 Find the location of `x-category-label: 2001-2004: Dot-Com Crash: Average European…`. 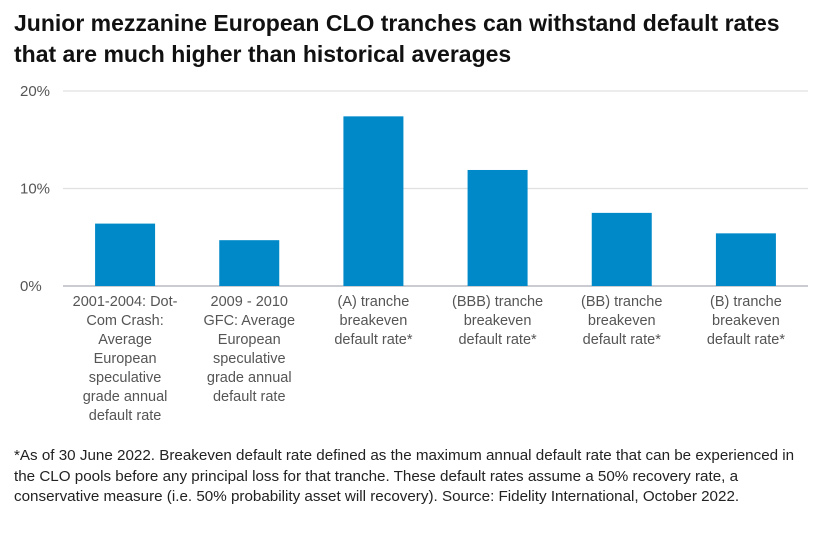

x-category-label: 2001-2004: Dot-Com Crash: Average European… is located at coordinates (125, 359).